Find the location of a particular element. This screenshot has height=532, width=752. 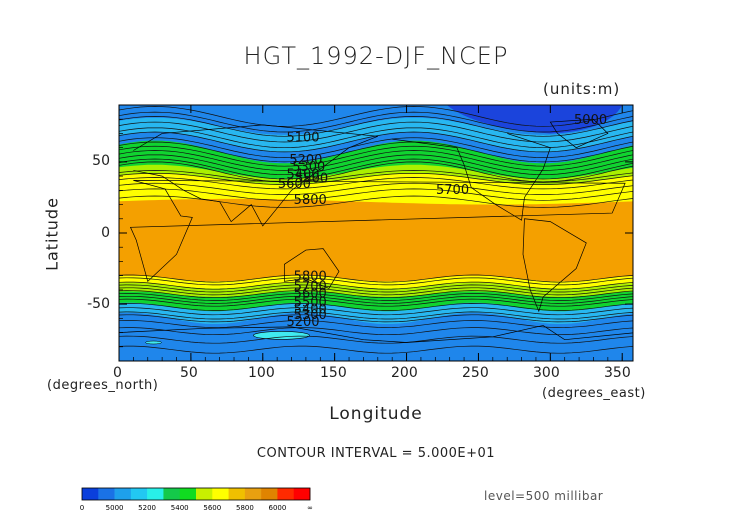

x-tick-label: 300 is located at coordinates (546, 373).